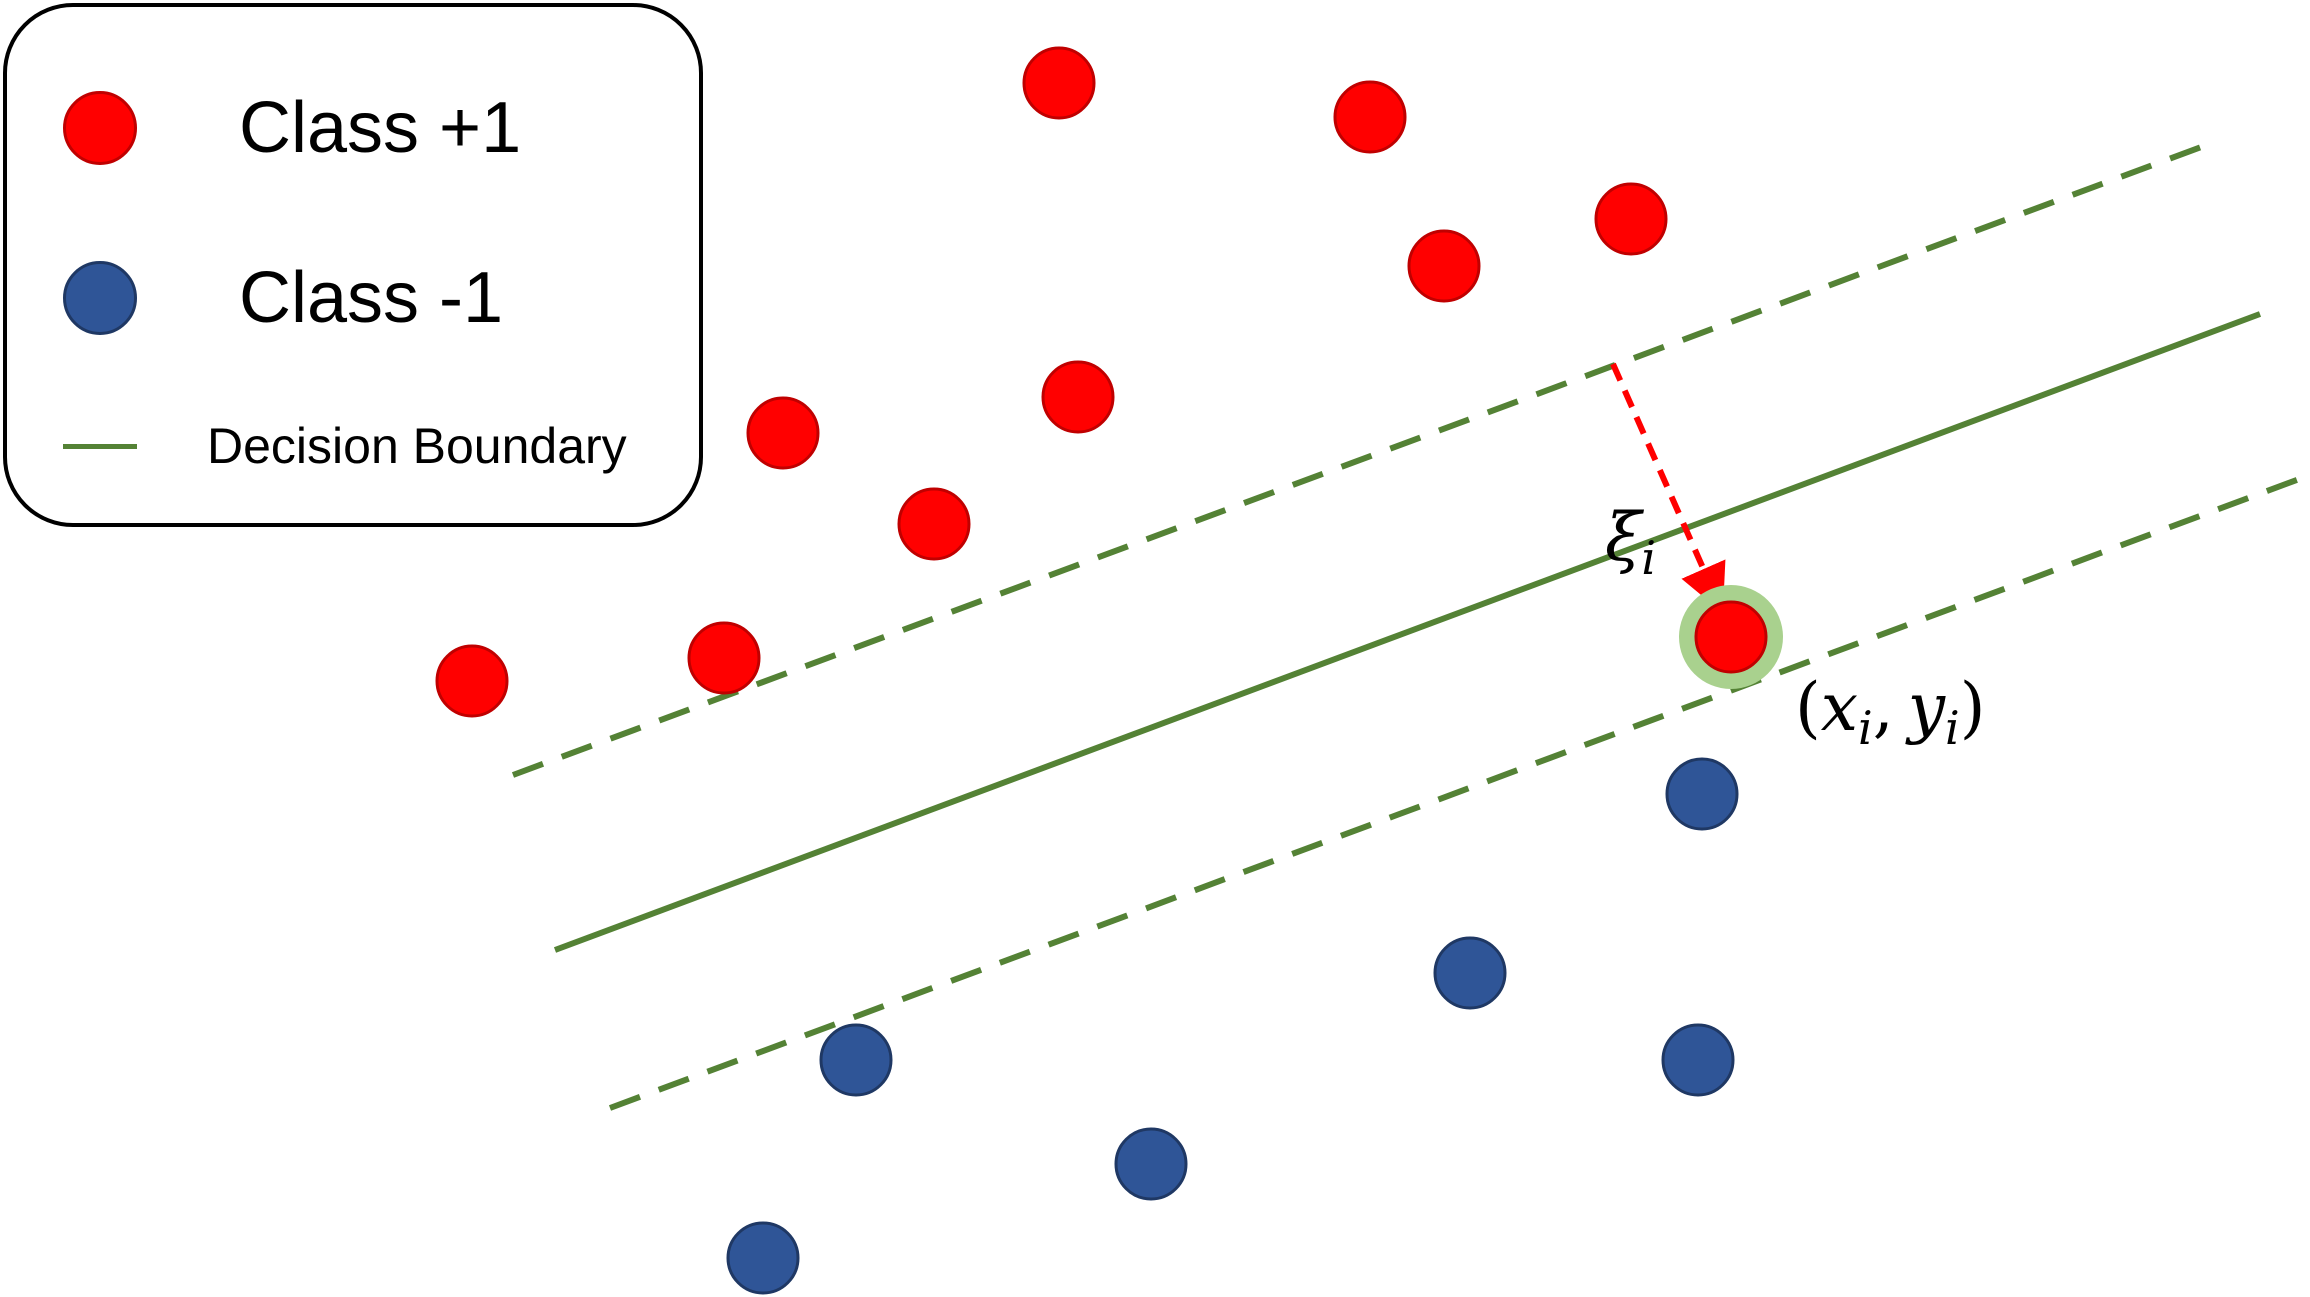 This screenshot has height=1297, width=2310. I want to click on slack-symbol: ξ, so click(1625, 537).